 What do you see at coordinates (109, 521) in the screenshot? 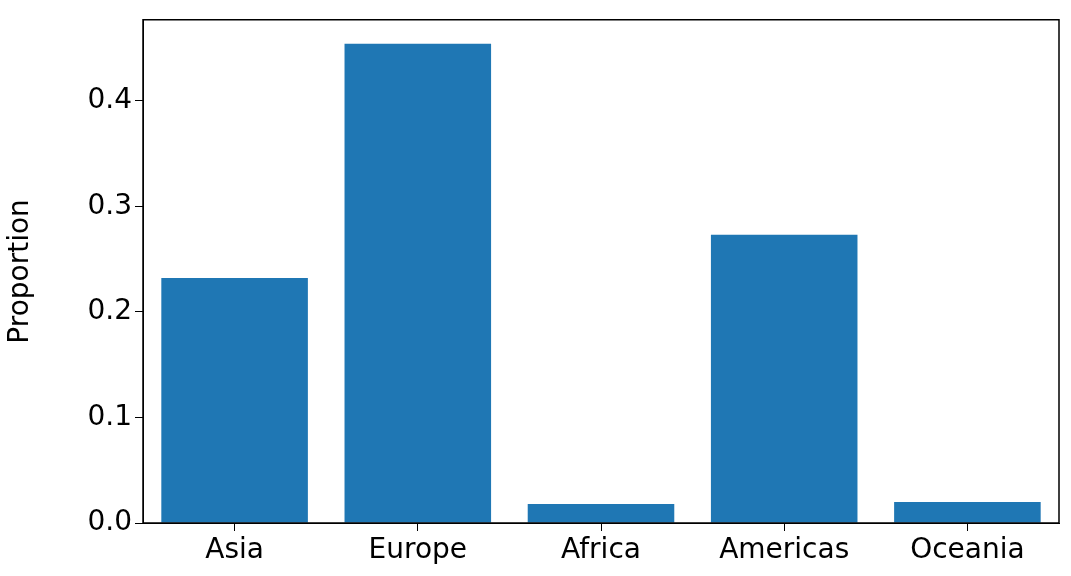
I see `y-tick-label: 0.0` at bounding box center [109, 521].